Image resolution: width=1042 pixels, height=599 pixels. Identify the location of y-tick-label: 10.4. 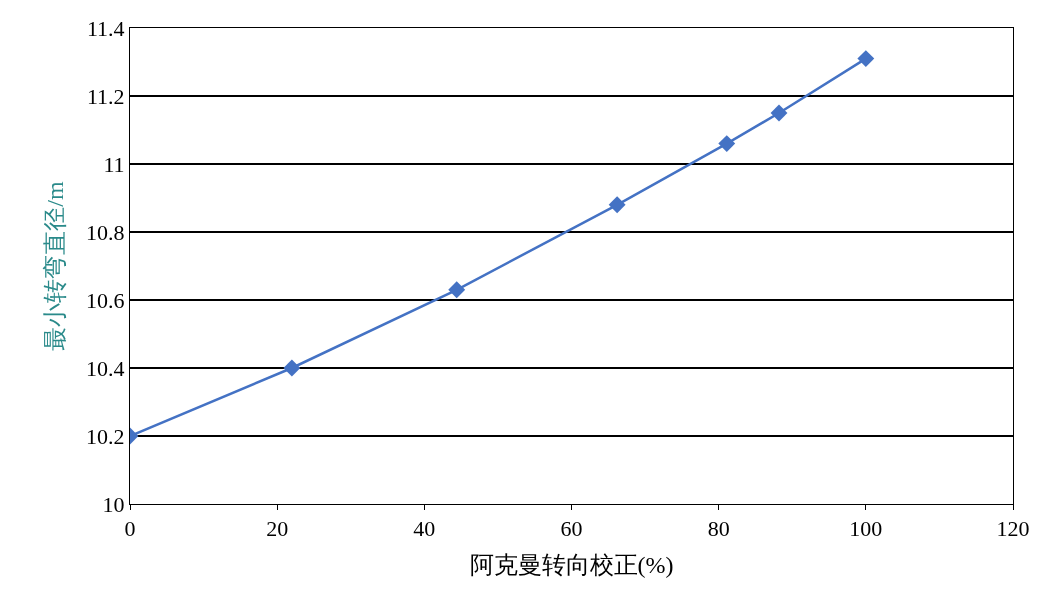
(105, 368).